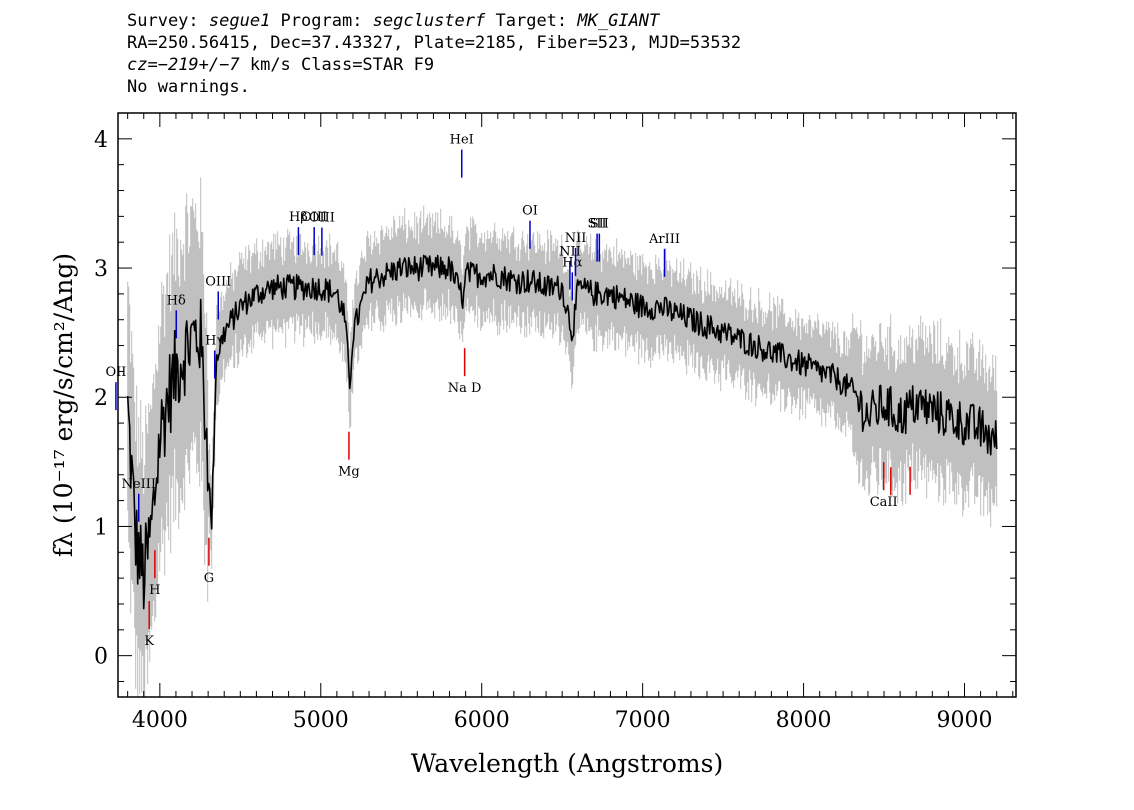  Describe the element at coordinates (101, 269) in the screenshot. I see `y-tick-label: 3` at that location.